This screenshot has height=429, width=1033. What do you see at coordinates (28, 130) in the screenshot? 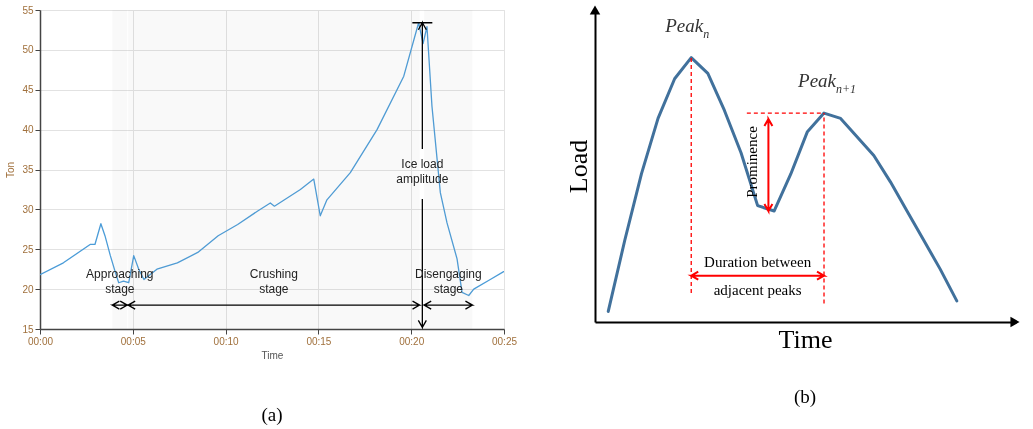
I see `y-tick-label: 40` at bounding box center [28, 130].